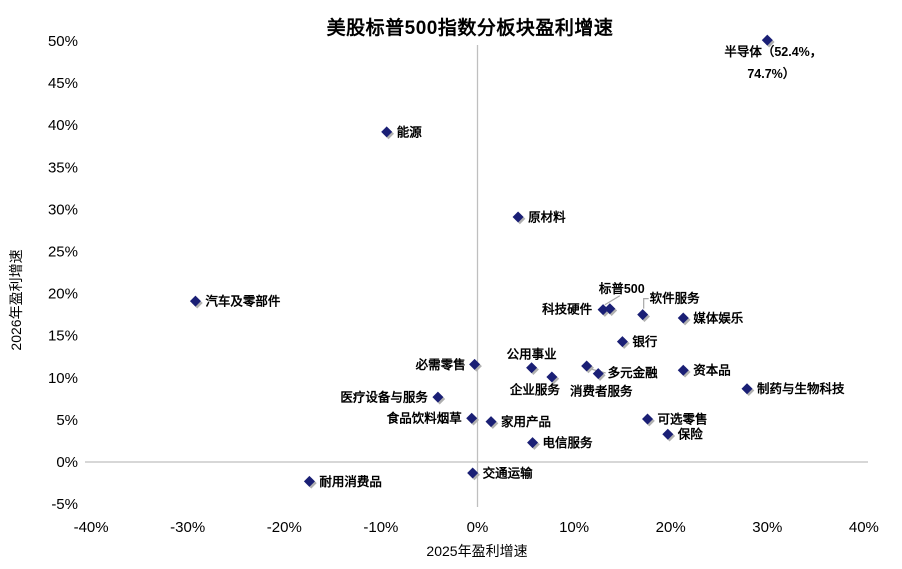 This screenshot has height=569, width=902. I want to click on data-point-label: 必需零售, so click(440, 364).